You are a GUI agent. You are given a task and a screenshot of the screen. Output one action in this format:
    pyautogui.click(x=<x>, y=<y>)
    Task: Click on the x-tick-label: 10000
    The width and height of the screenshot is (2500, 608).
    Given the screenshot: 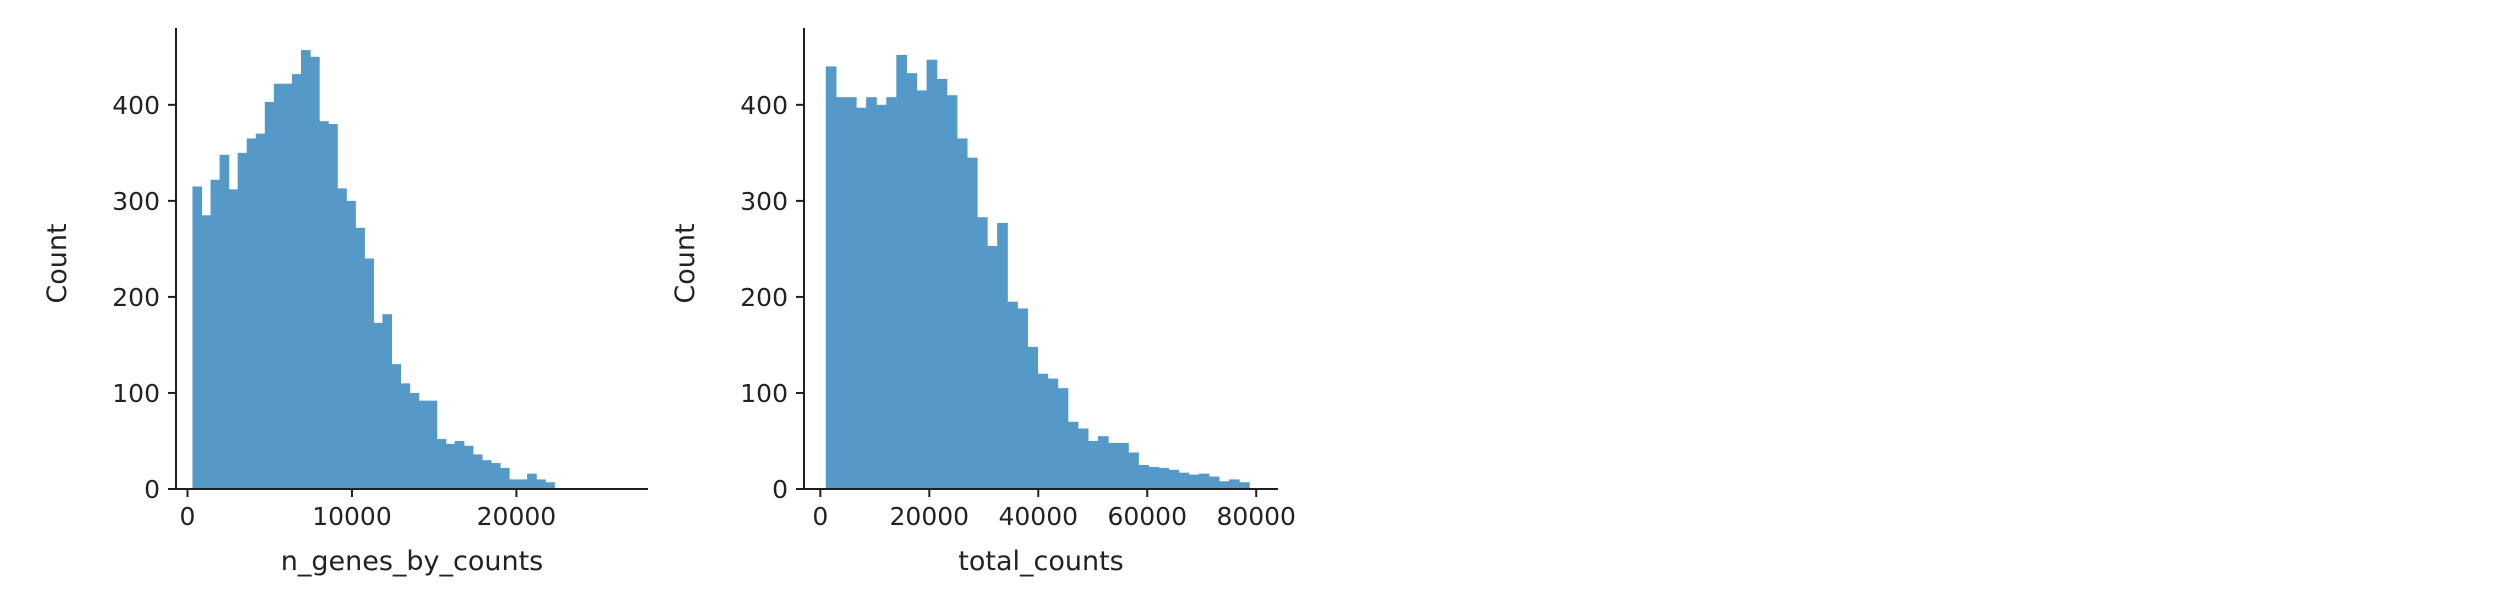 What is the action you would take?
    pyautogui.click(x=352, y=516)
    